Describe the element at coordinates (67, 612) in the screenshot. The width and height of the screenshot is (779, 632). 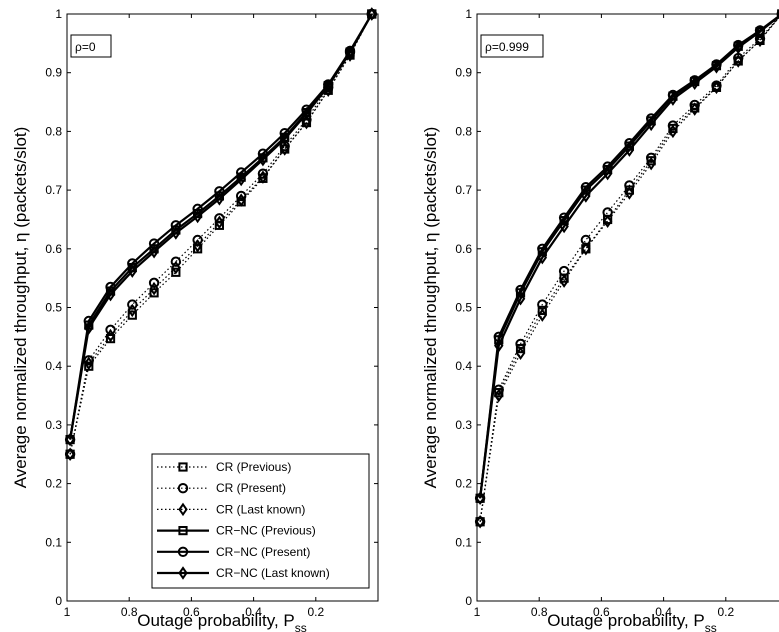
I see `x-tick-label: 1` at that location.